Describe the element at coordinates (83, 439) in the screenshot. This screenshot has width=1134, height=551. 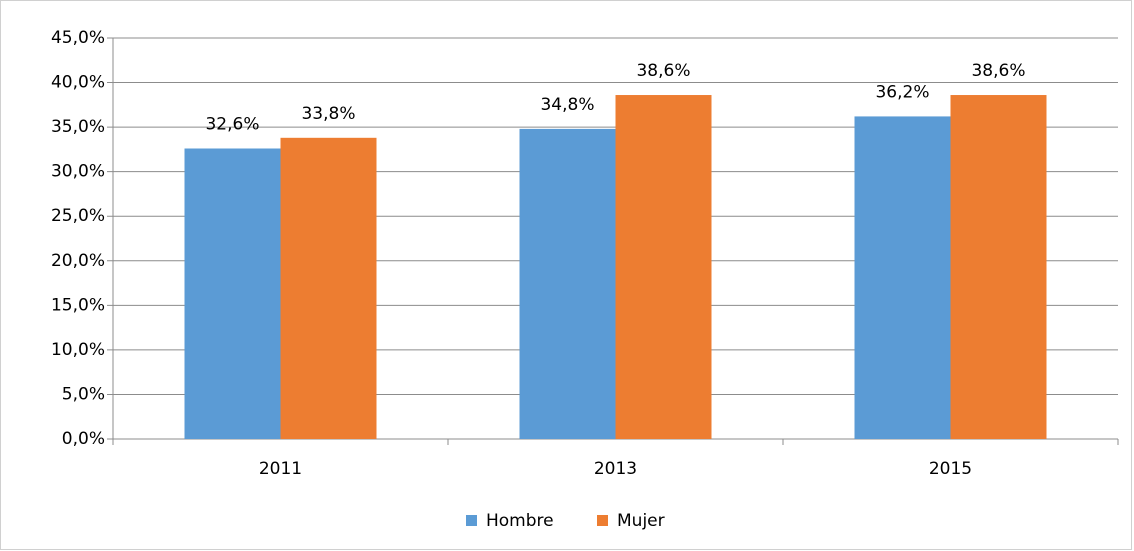
I see `y-tick-label: 0,0%` at that location.